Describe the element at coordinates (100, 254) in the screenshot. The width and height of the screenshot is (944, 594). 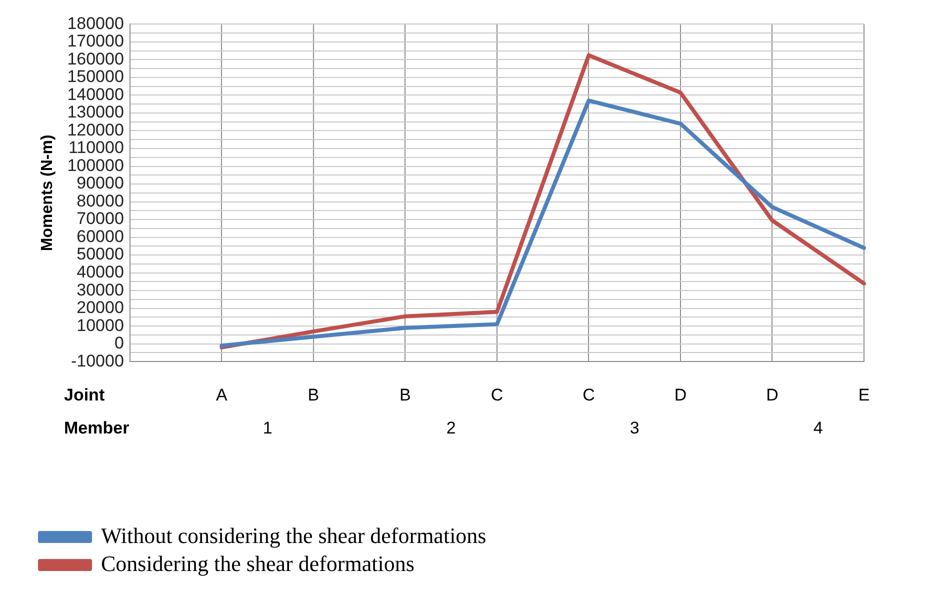
I see `y-tick-label: 50000` at that location.